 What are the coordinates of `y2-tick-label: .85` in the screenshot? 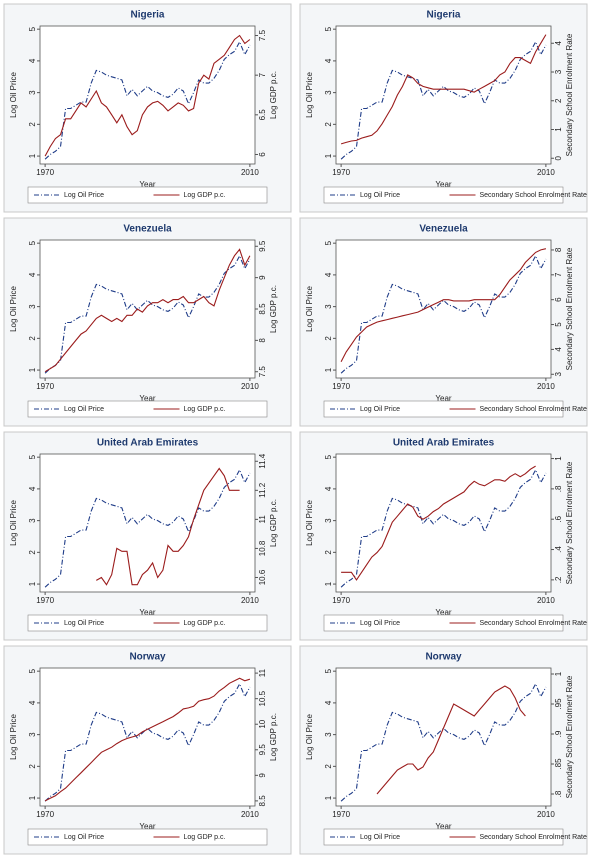 It's located at (558, 764).